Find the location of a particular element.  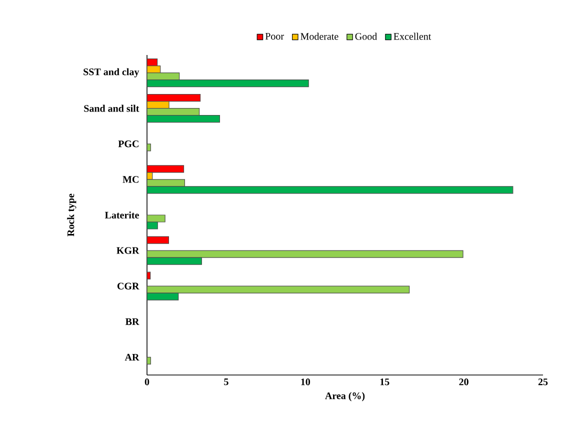

y-tick-label: PGC is located at coordinates (128, 144).